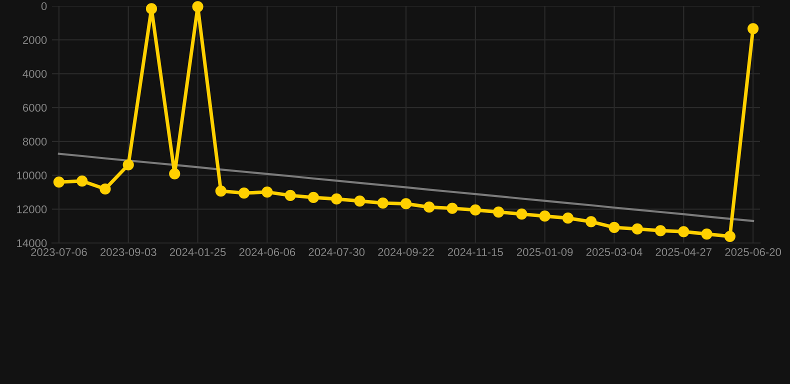 This screenshot has height=384, width=790. Describe the element at coordinates (336, 252) in the screenshot. I see `x-tick-label: 2024-07-30` at that location.